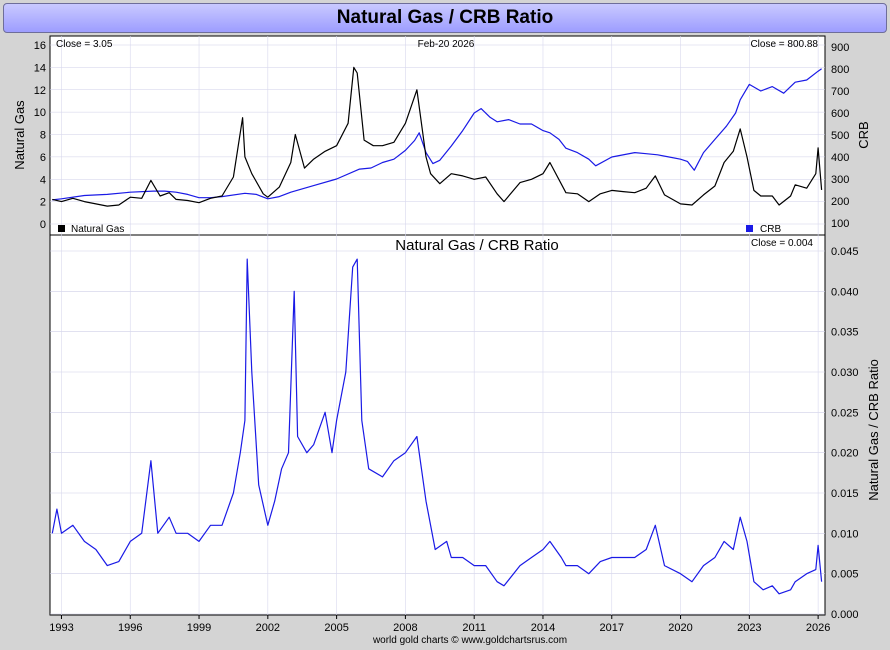  What do you see at coordinates (845, 292) in the screenshot?
I see `y-tick-ratio: 0.040` at bounding box center [845, 292].